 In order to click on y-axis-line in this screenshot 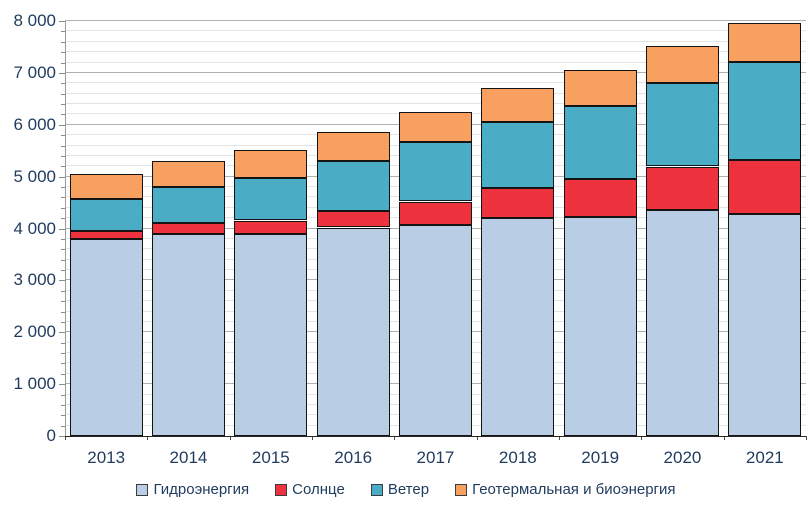, I will do `click(65, 228)`.